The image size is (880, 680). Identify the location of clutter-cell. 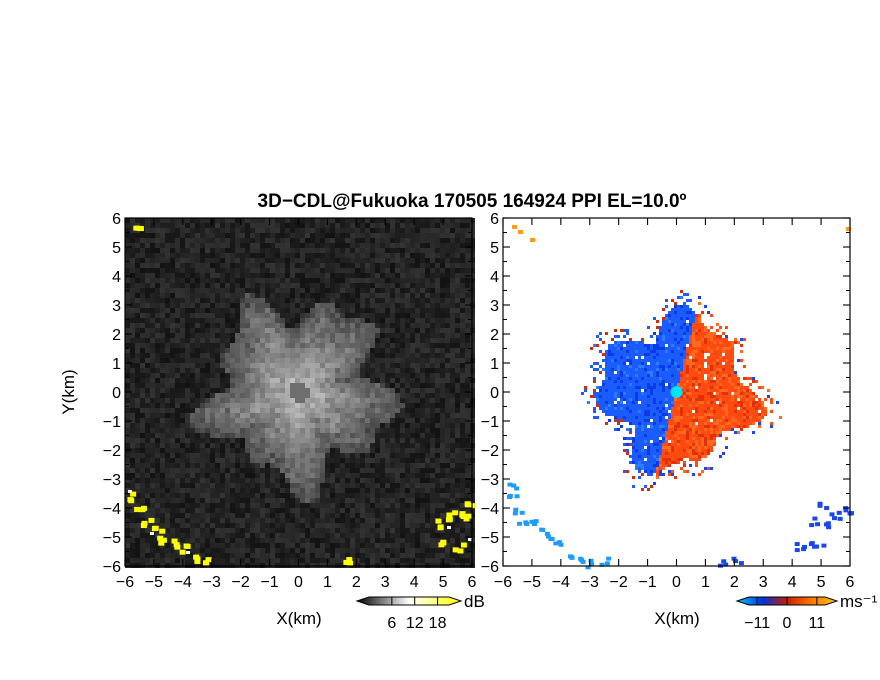
(346, 562).